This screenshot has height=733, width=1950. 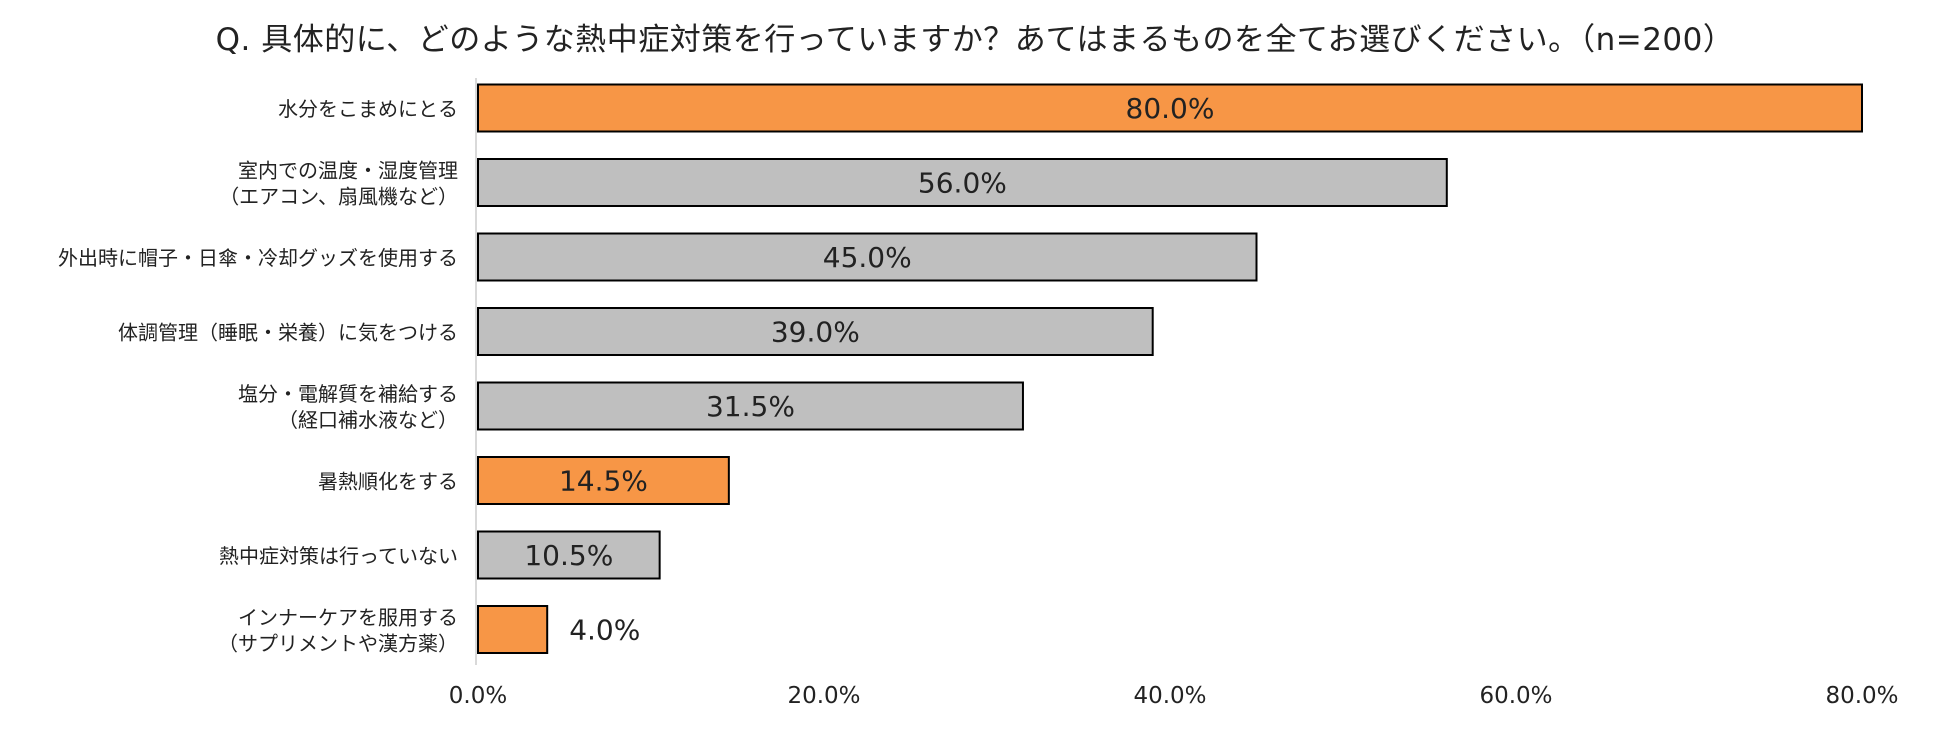 I want to click on category-label-3: 体調管理（睡眠・栄養）に気をつける, so click(x=288, y=333).